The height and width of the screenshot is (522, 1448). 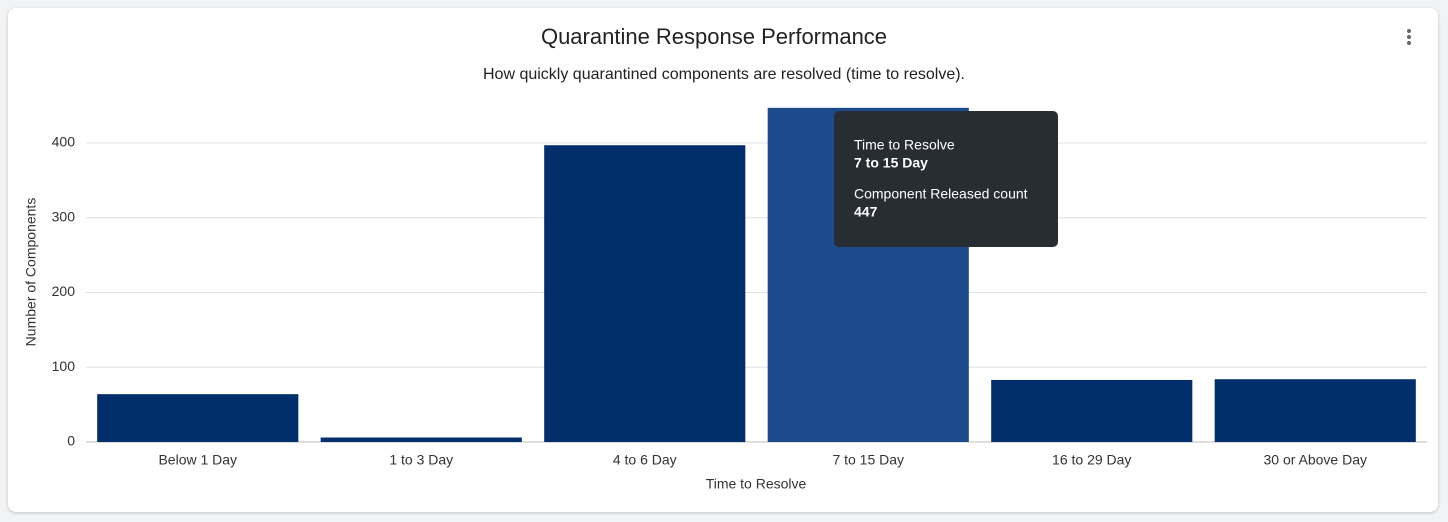 What do you see at coordinates (31, 272) in the screenshot?
I see `y-axis-title: Number of Components` at bounding box center [31, 272].